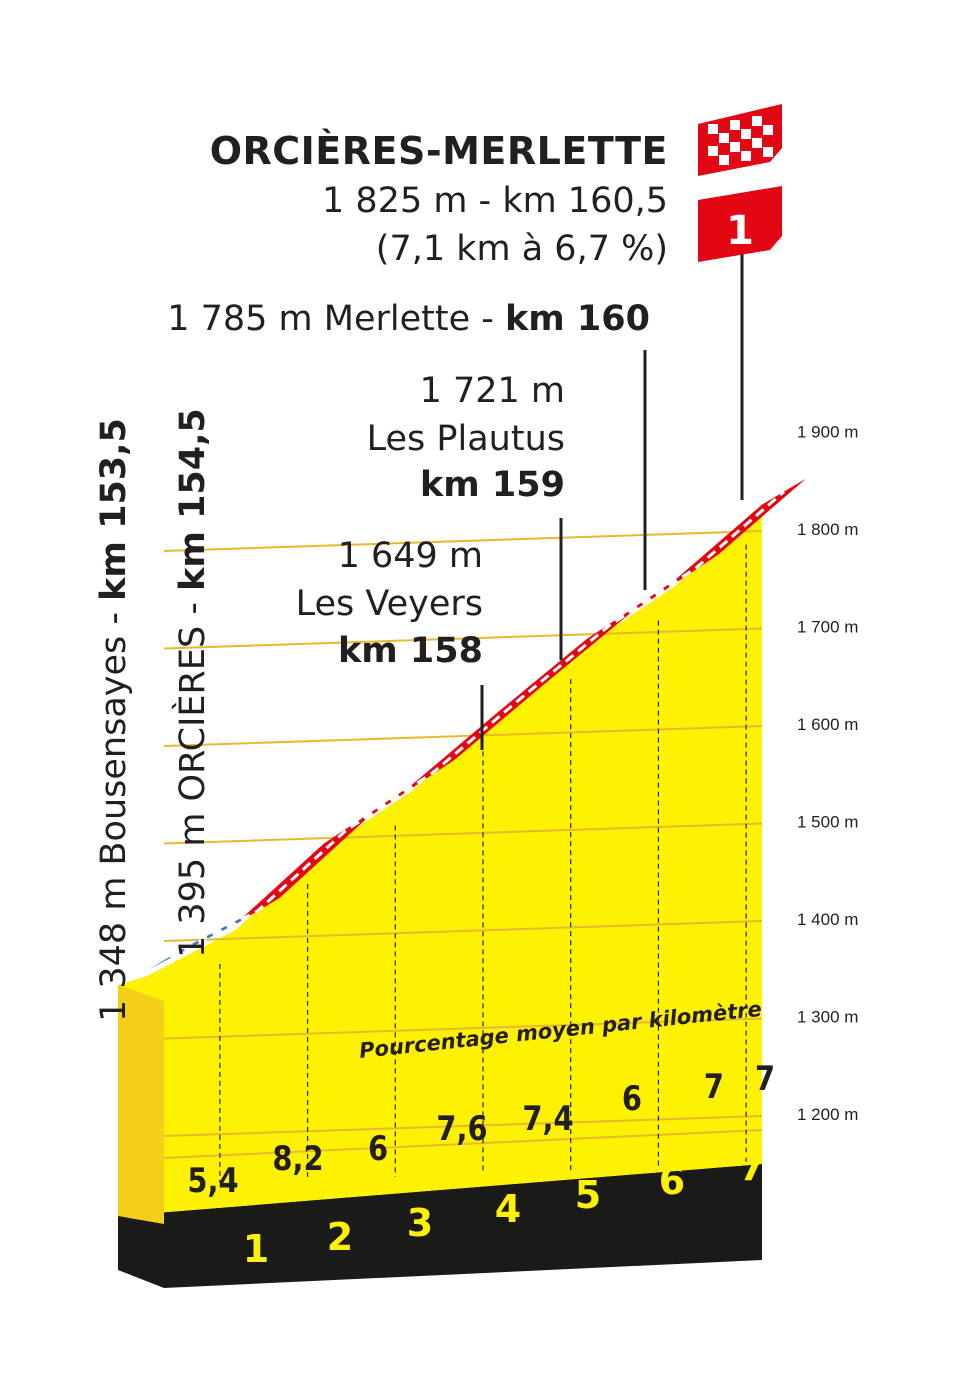  Describe the element at coordinates (521, 249) in the screenshot. I see `summit-climb-stats: (7,1 km à 6,7 %)` at that location.